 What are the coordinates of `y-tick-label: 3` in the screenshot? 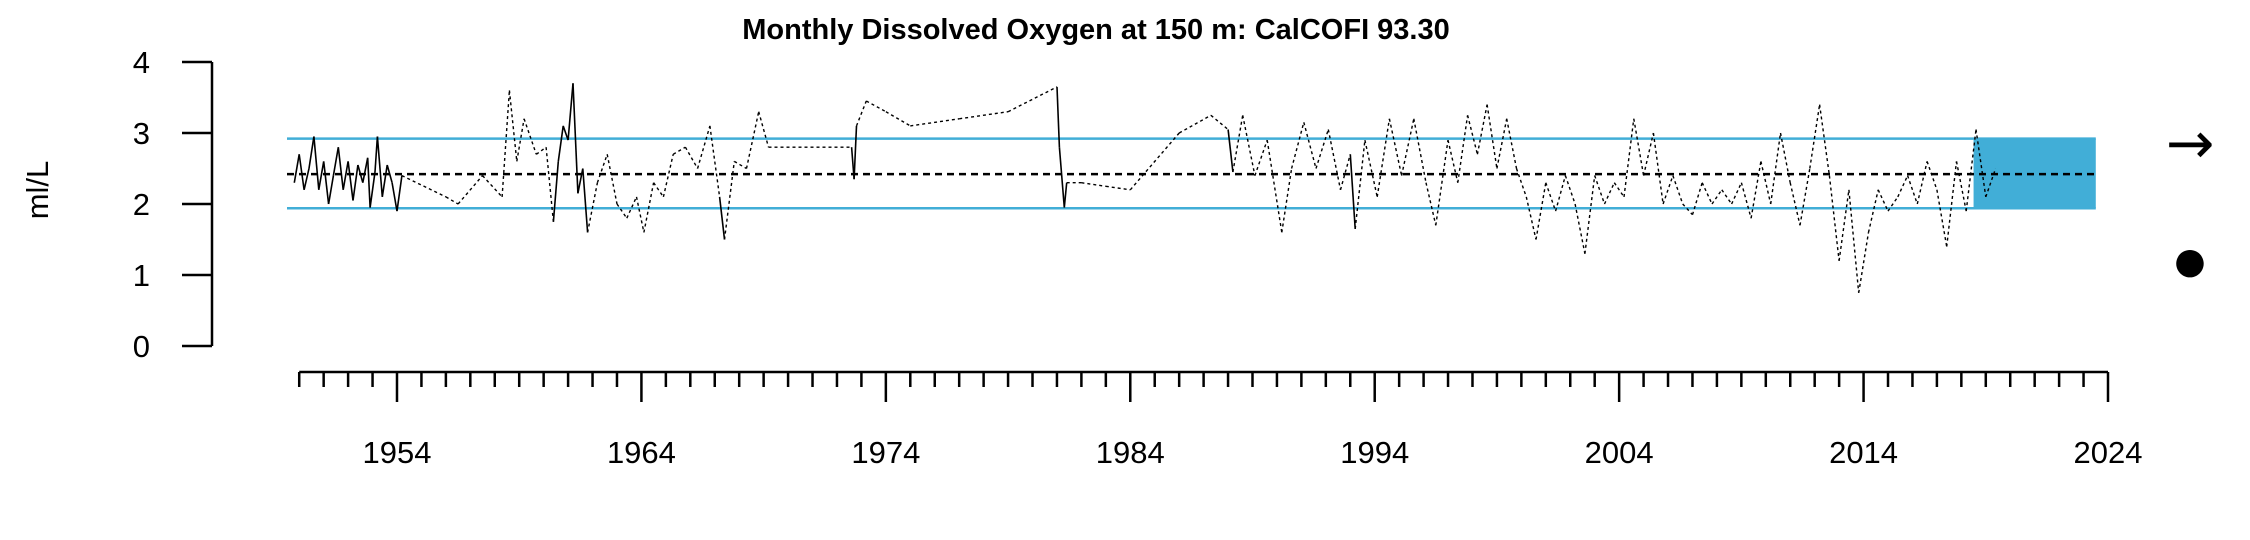 It's located at (141, 133).